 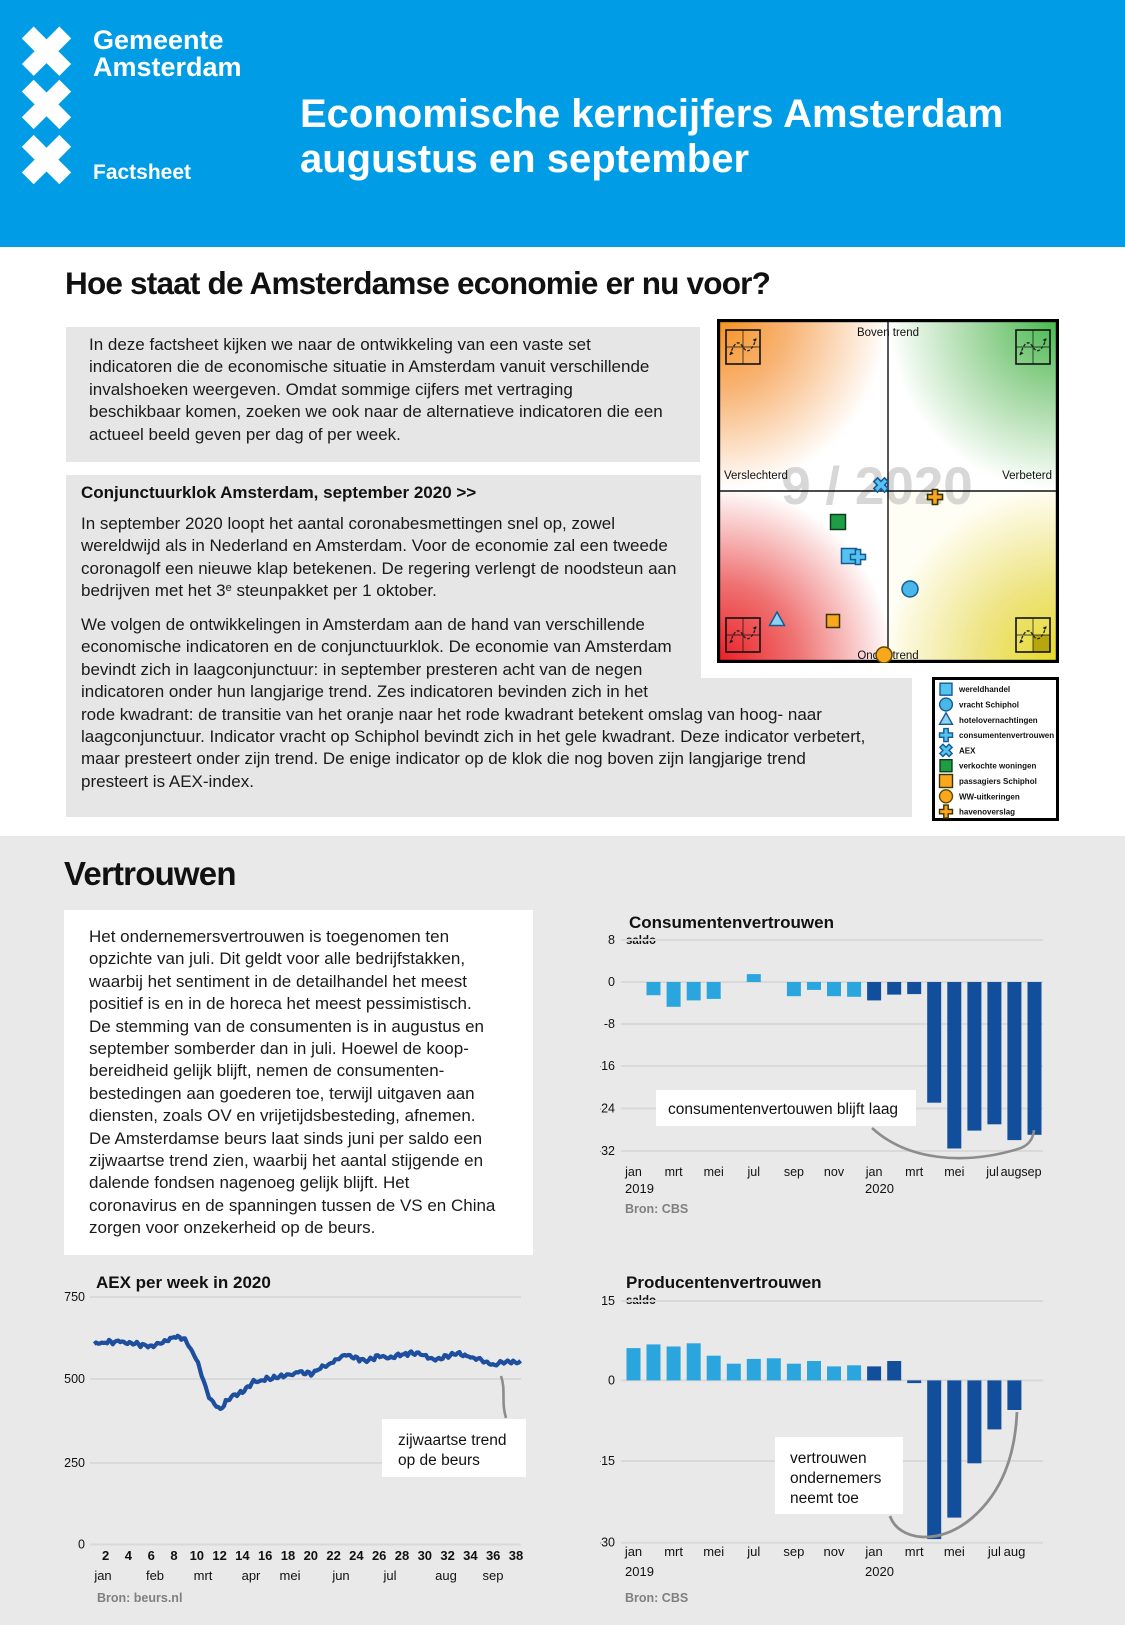 I want to click on svg-text: hotelovernachtingen, so click(x=998, y=720).